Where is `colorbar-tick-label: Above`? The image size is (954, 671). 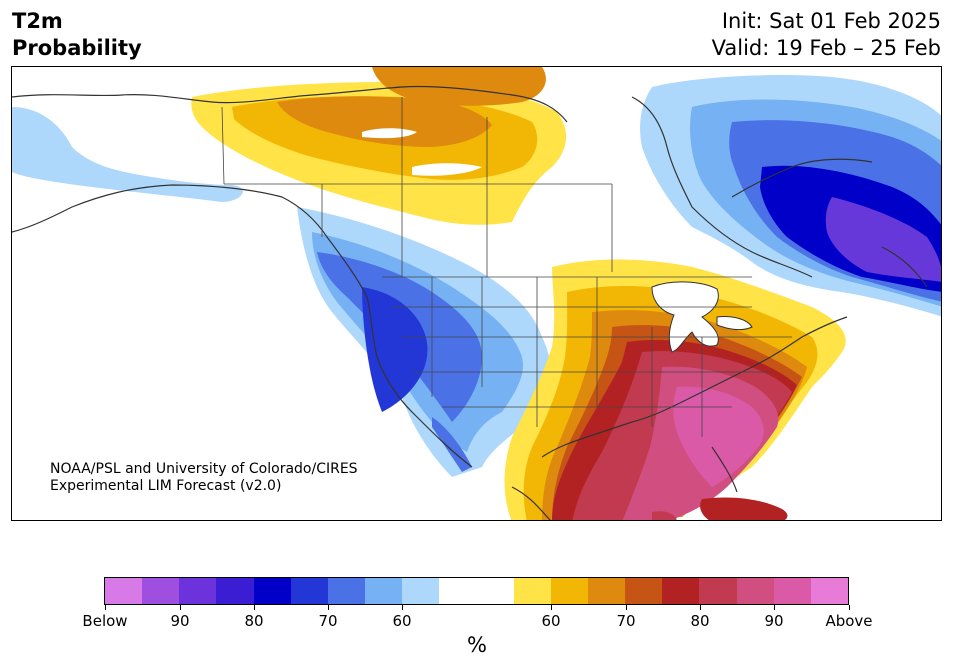
colorbar-tick-label: Above is located at coordinates (849, 621).